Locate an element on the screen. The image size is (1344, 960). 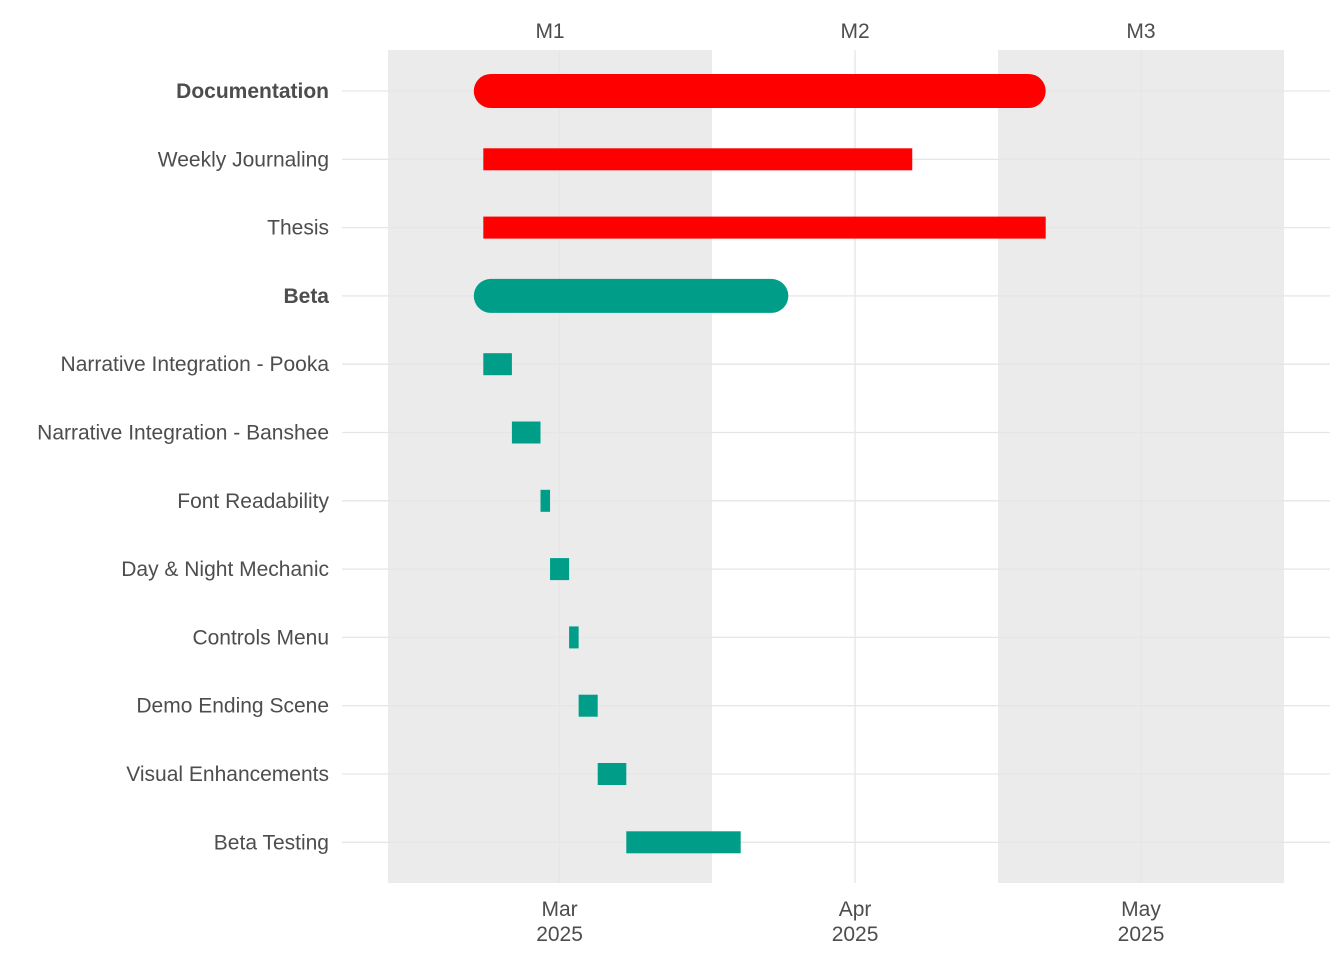
group-label: Documentation is located at coordinates (252, 91).